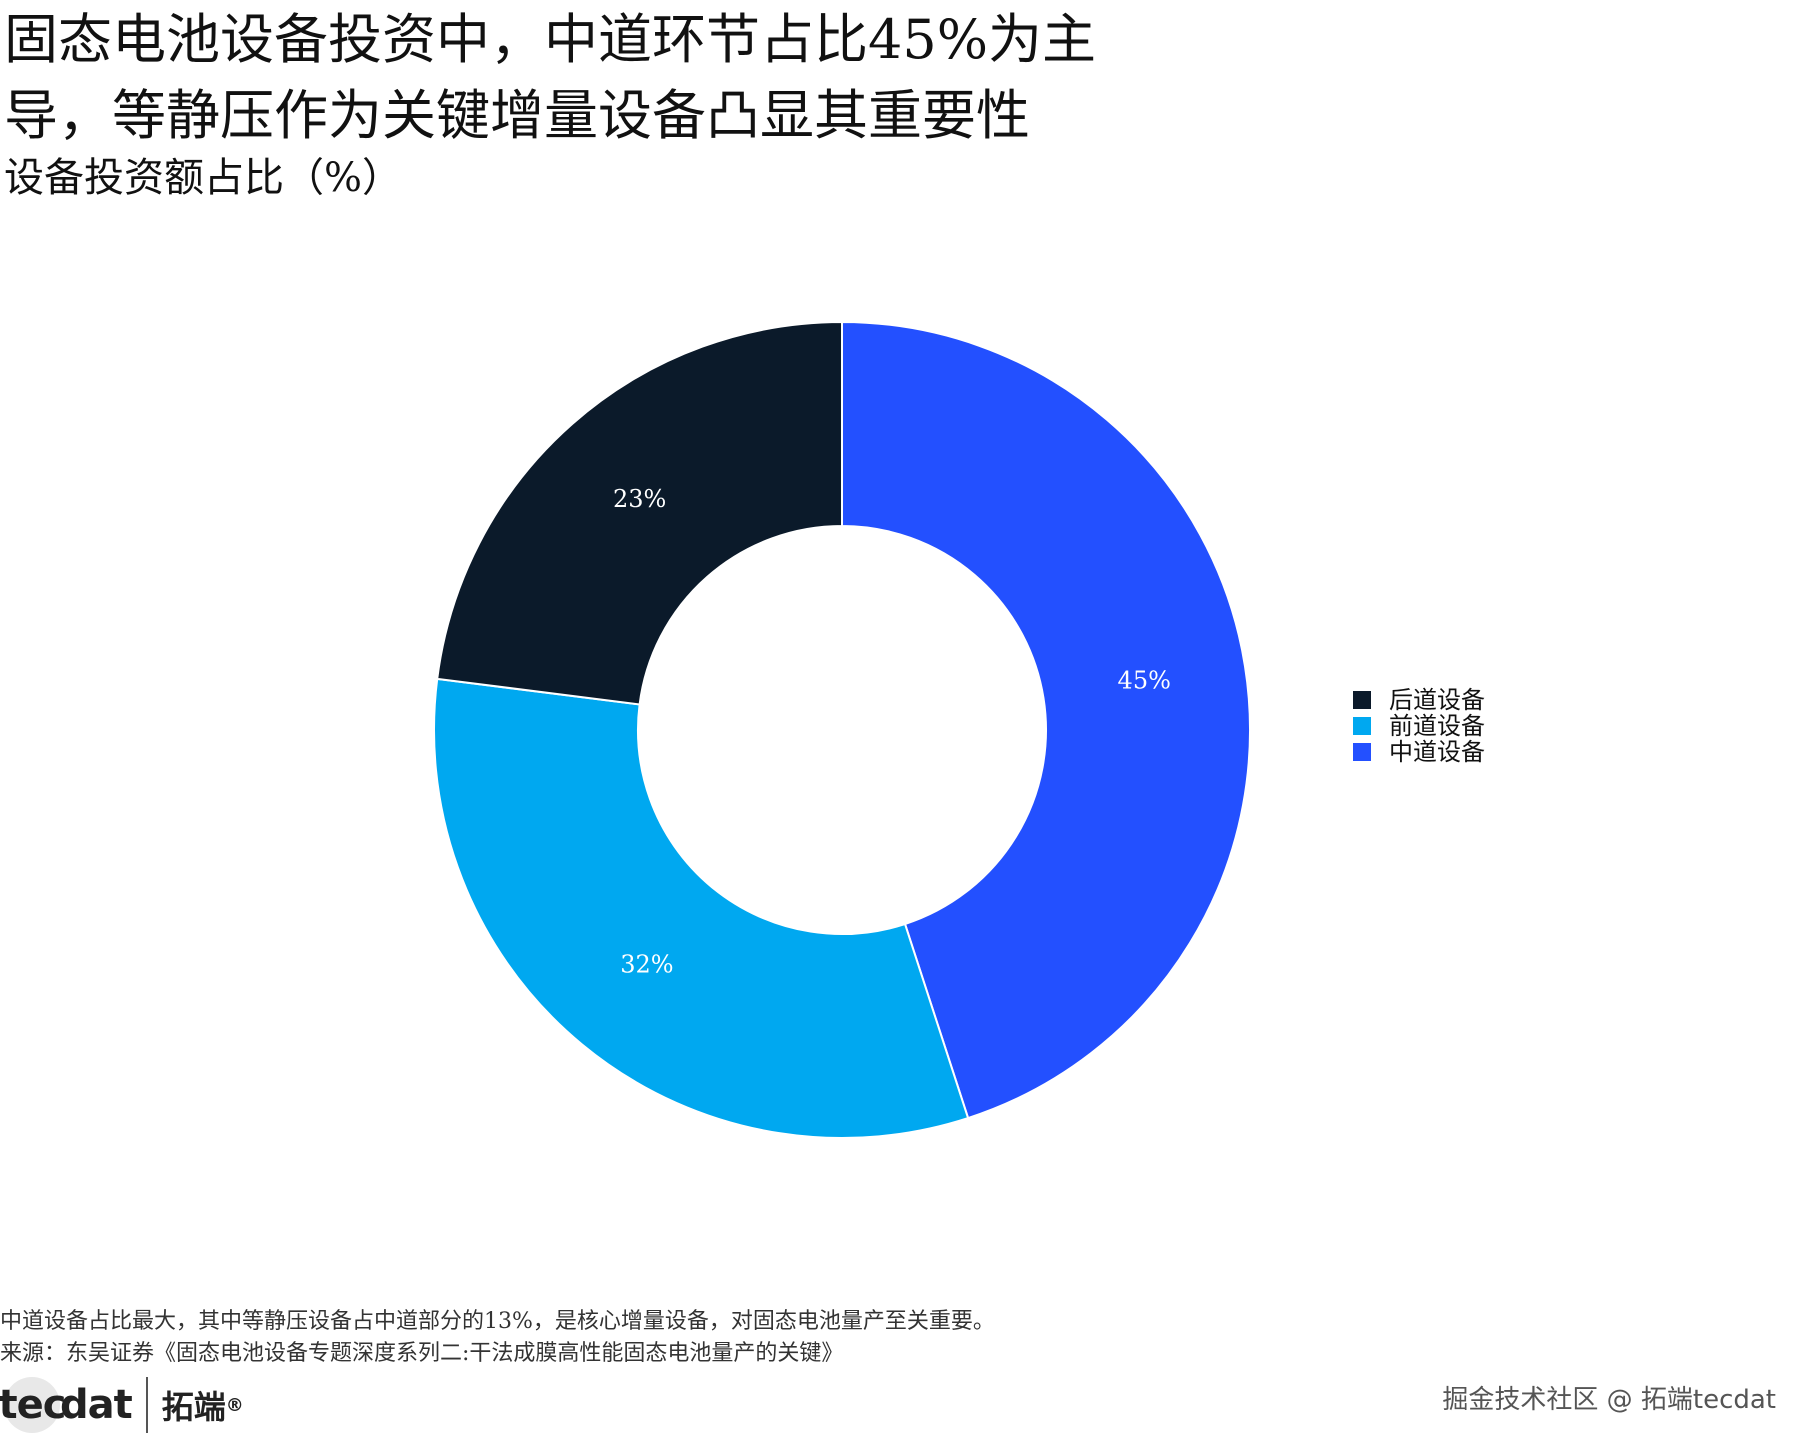 This screenshot has height=1440, width=1800. I want to click on chart-source: 来源：东吴证券《固态电池设备专题深度系列二:干法成膜高性能固态电池量产的关键》, so click(422, 1353).